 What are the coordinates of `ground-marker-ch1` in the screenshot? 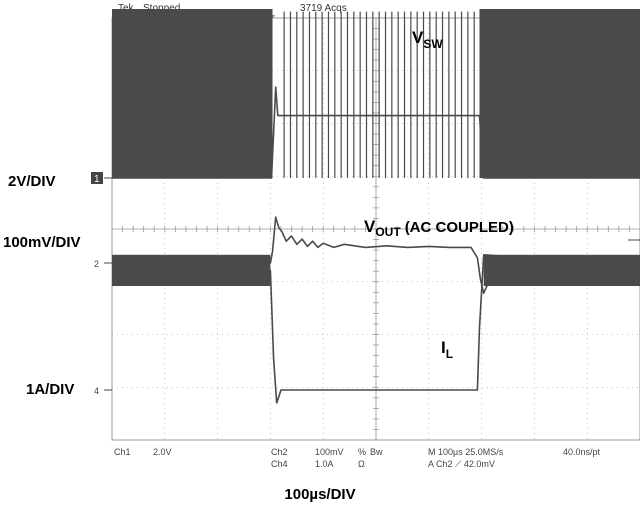 It's located at (97, 178).